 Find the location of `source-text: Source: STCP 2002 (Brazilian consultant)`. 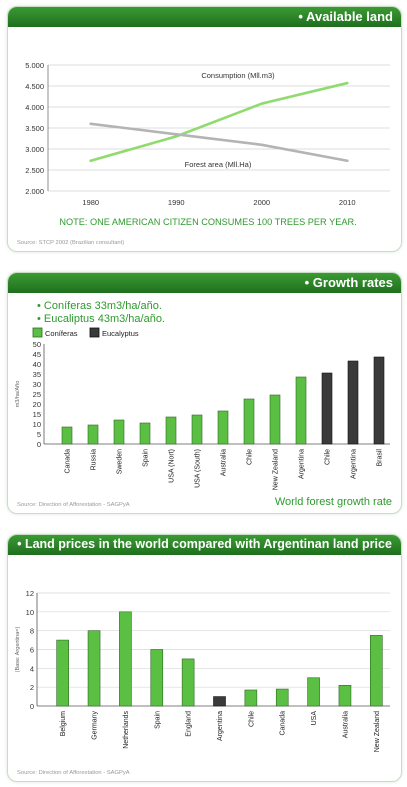

source-text: Source: STCP 2002 (Brazilian consultant) is located at coordinates (70, 243).